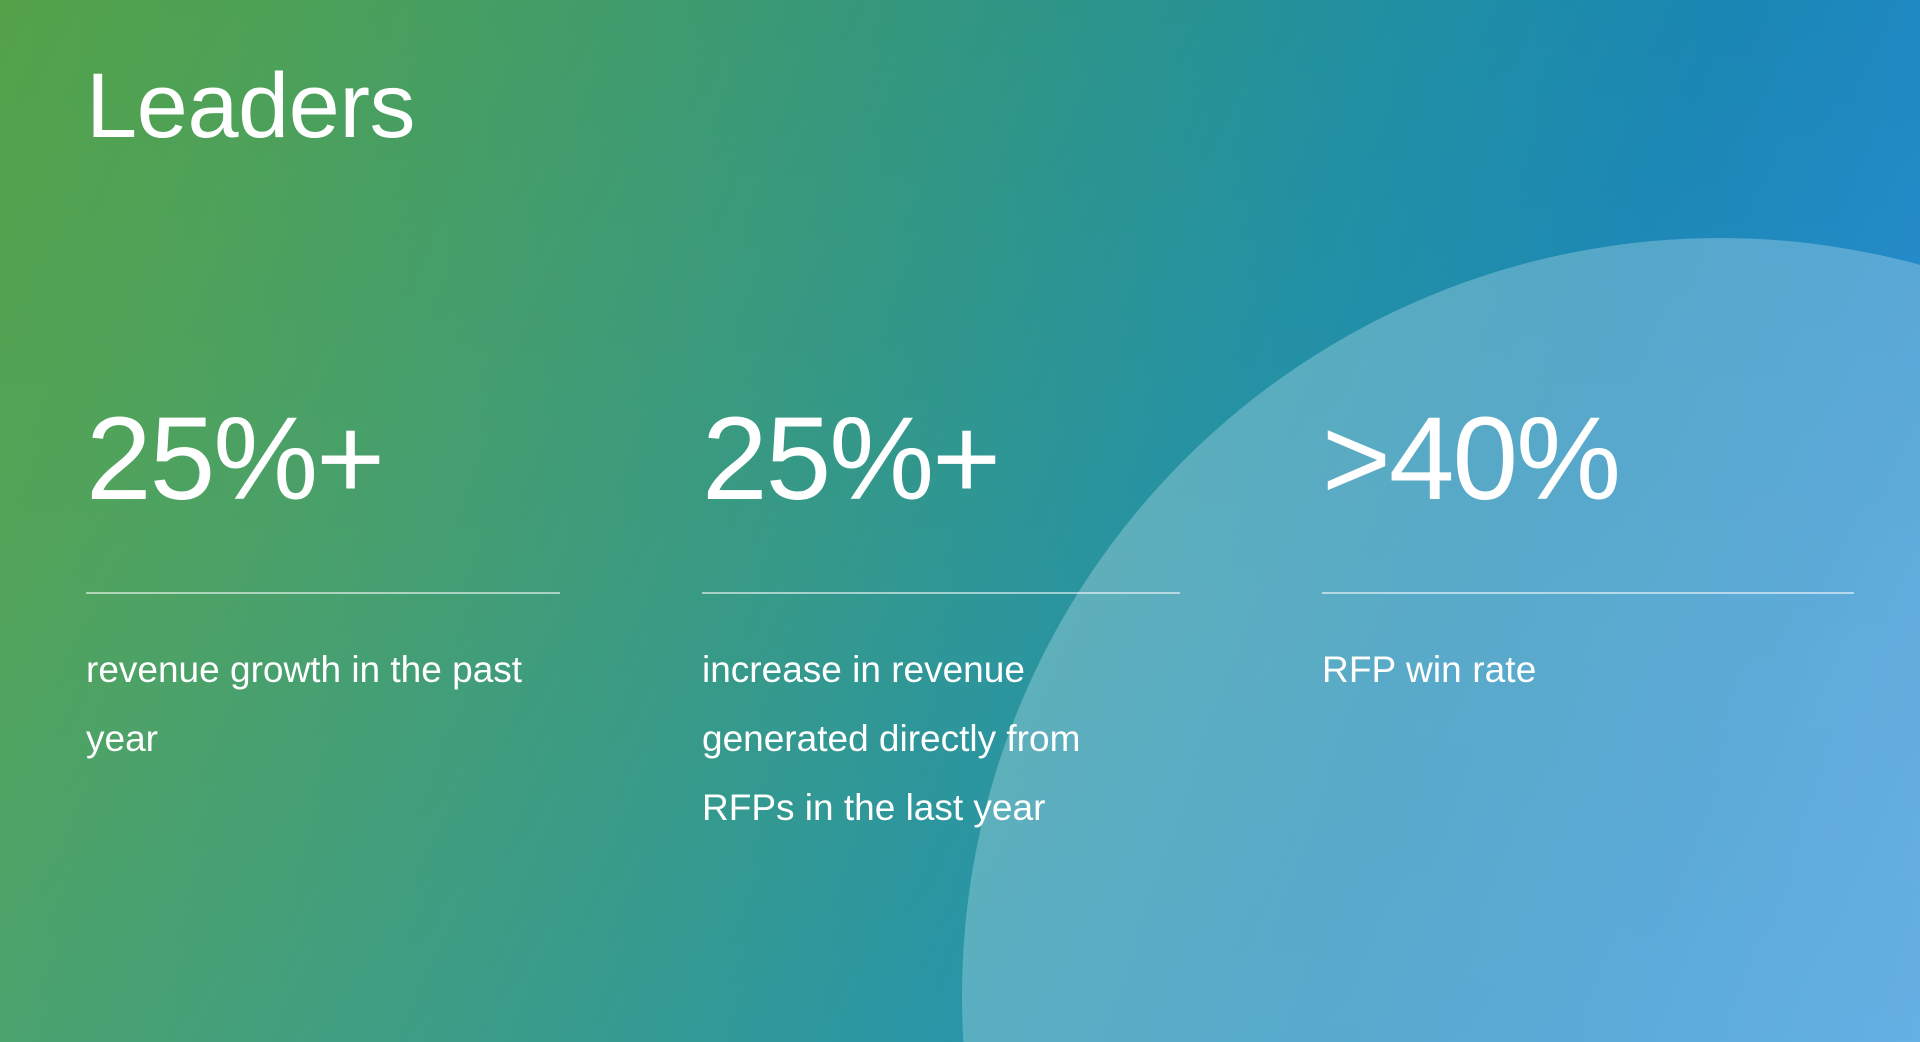  Describe the element at coordinates (1580, 552) in the screenshot. I see `stat-card-rfp-win-rate: >40% RFP win rate` at that location.